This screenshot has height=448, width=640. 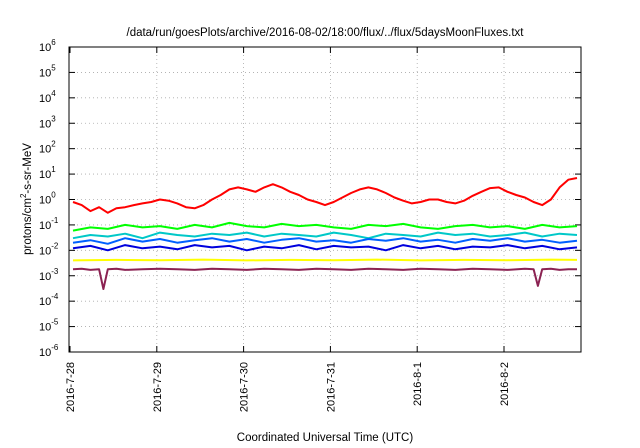 What do you see at coordinates (505, 384) in the screenshot?
I see `x-tick-label: 2016-8-2` at bounding box center [505, 384].